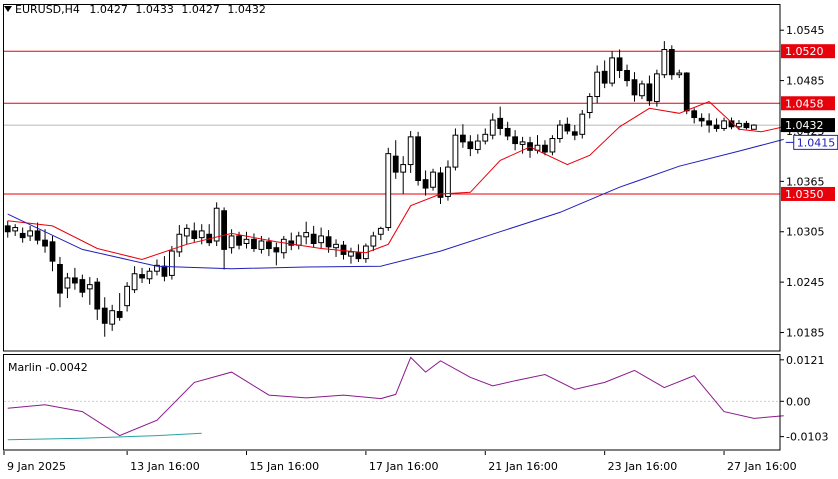 This screenshot has height=479, width=838. Describe the element at coordinates (36, 466) in the screenshot. I see `time-tick-label: 9 Jan 2025` at that location.